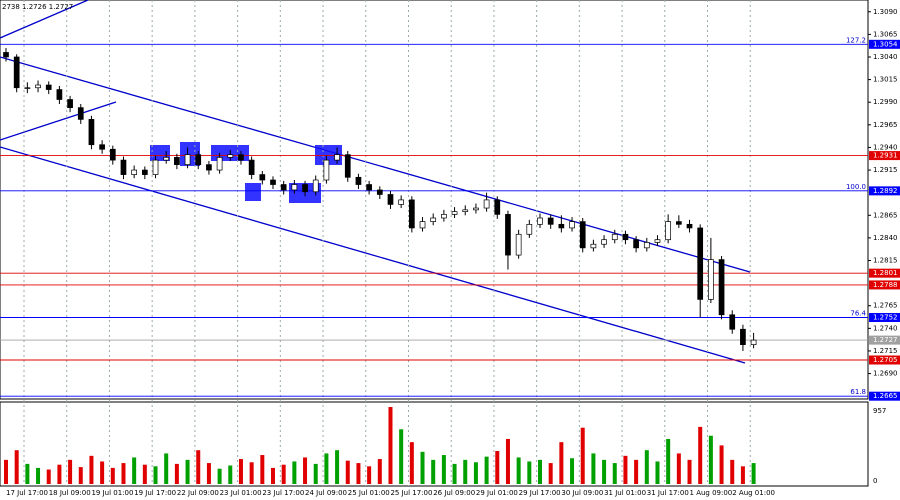 The width and height of the screenshot is (900, 500). What do you see at coordinates (668, 493) in the screenshot?
I see `x-tick-label: 31 Jul 17:00` at bounding box center [668, 493].